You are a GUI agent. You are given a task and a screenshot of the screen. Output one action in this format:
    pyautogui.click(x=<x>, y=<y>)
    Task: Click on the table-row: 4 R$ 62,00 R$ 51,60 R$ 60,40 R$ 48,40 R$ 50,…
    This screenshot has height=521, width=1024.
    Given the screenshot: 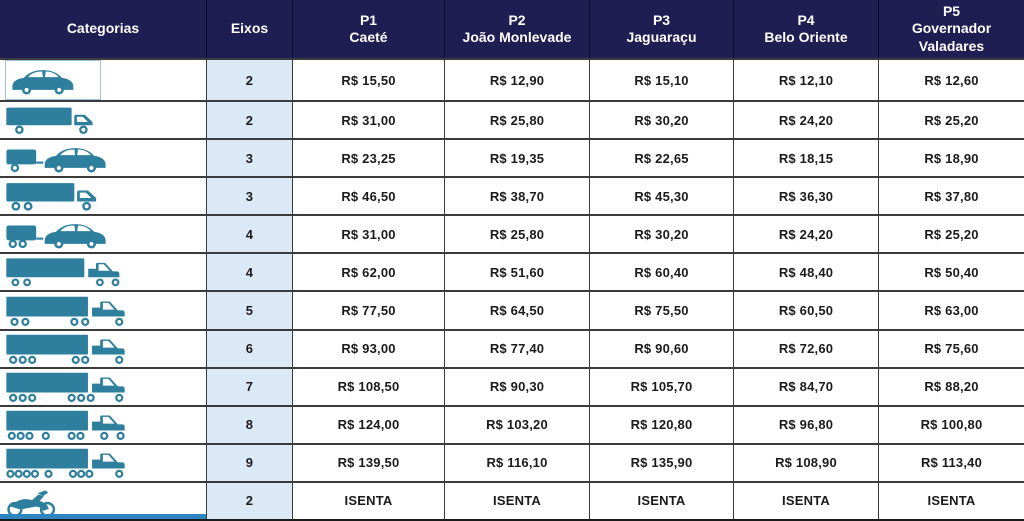 What is the action you would take?
    pyautogui.click(x=512, y=271)
    